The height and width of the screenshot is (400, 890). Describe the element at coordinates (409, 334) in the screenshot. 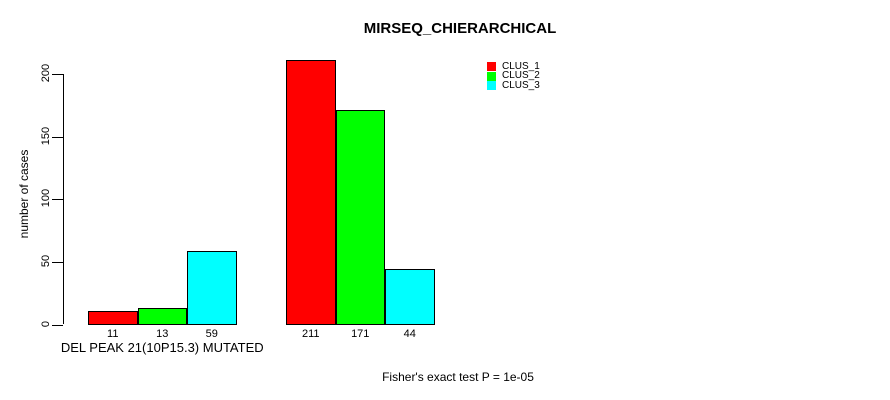

I see `bar-value-label: 44` at that location.